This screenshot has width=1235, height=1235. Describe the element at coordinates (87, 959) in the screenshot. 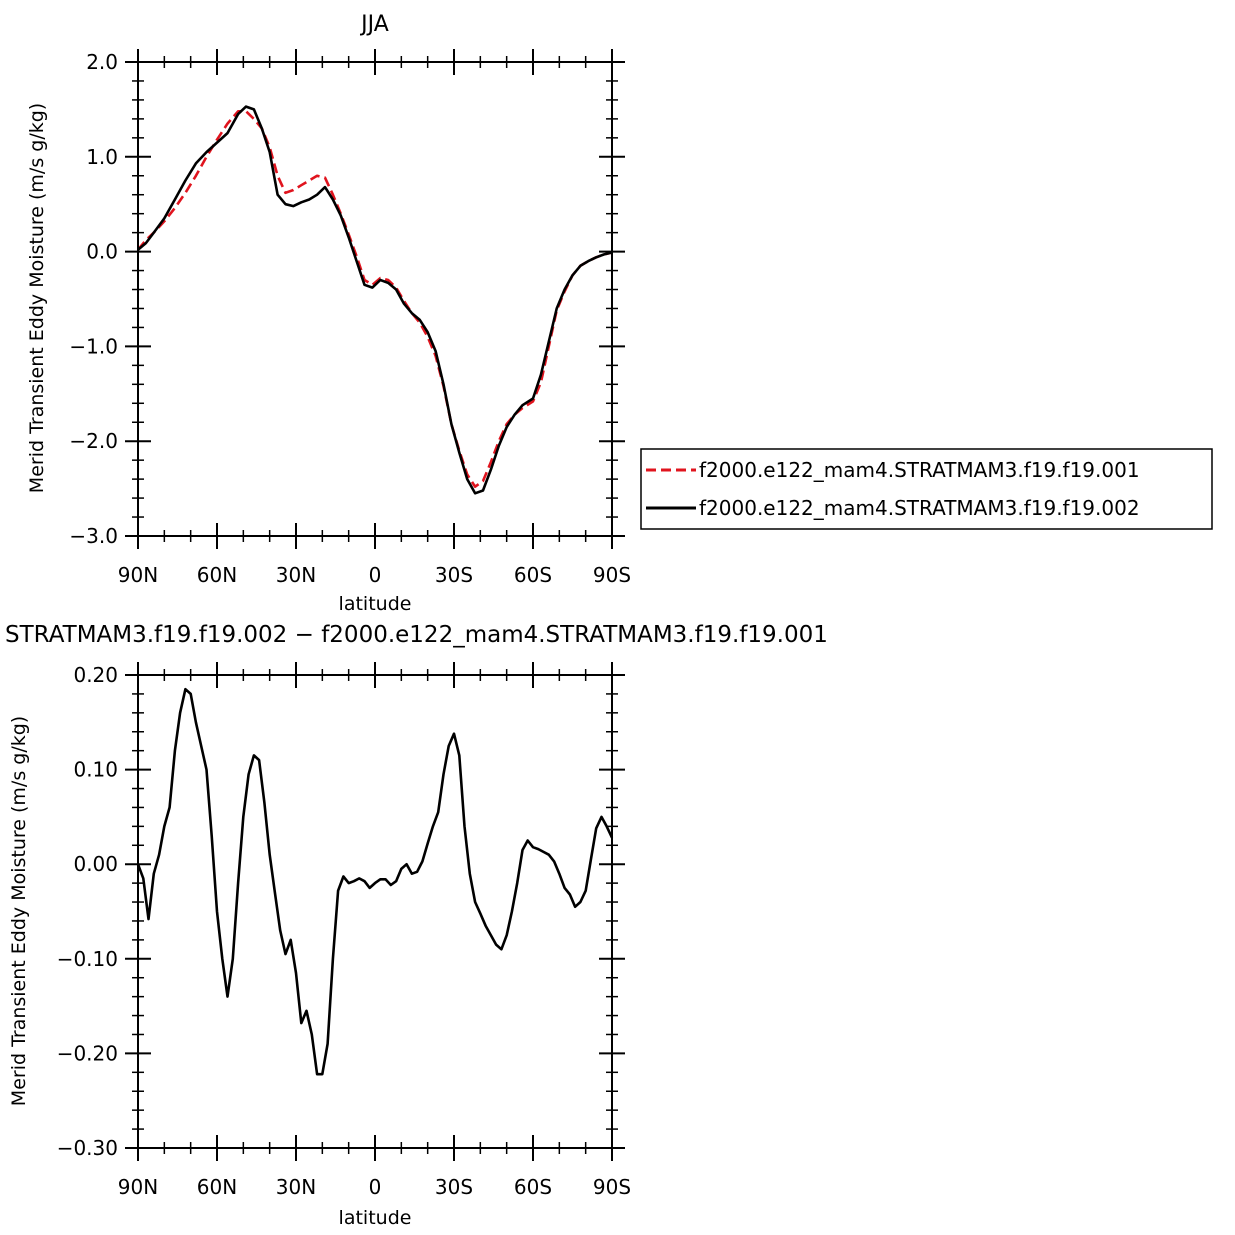

I see `bottom-ytick-label: −0.10` at that location.